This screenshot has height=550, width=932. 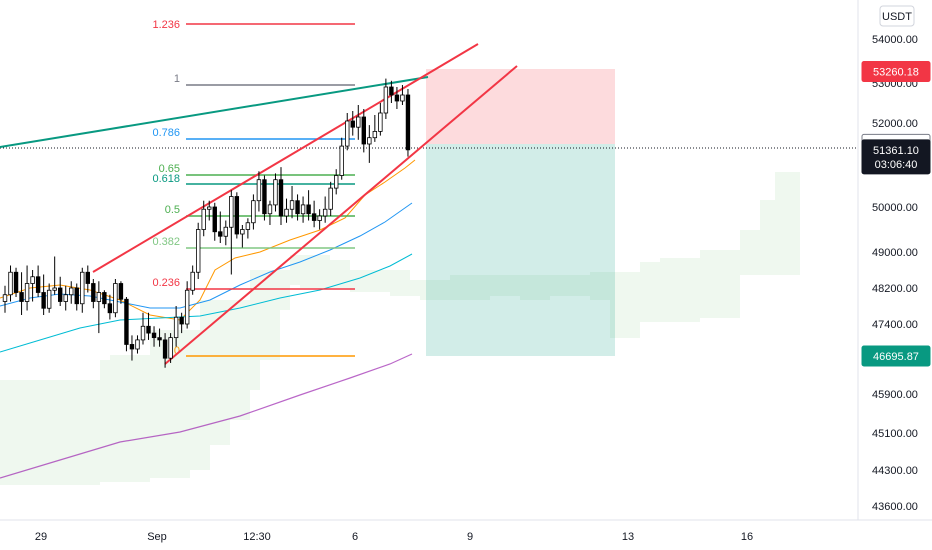 I want to click on price-tick-label: 52000.00, so click(x=895, y=124).